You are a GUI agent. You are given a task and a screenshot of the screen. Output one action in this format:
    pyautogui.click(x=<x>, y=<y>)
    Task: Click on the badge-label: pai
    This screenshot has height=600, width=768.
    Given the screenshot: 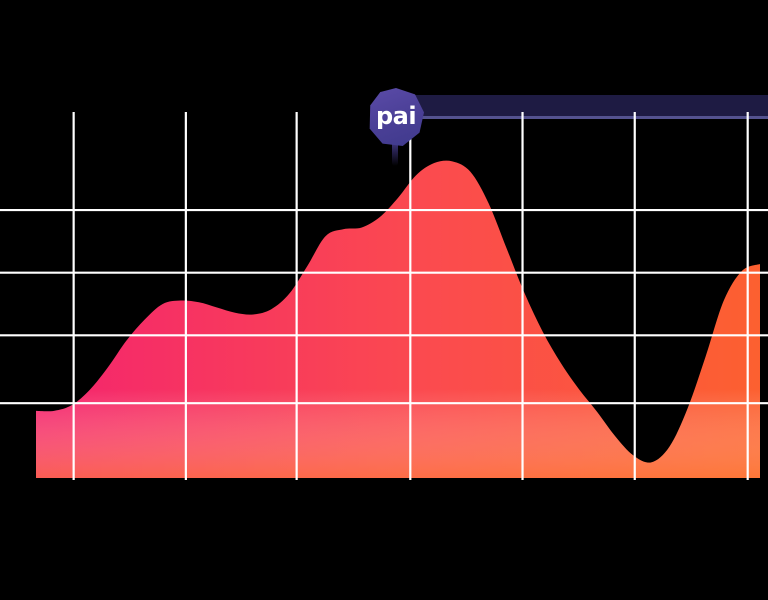 What is the action you would take?
    pyautogui.click(x=396, y=116)
    